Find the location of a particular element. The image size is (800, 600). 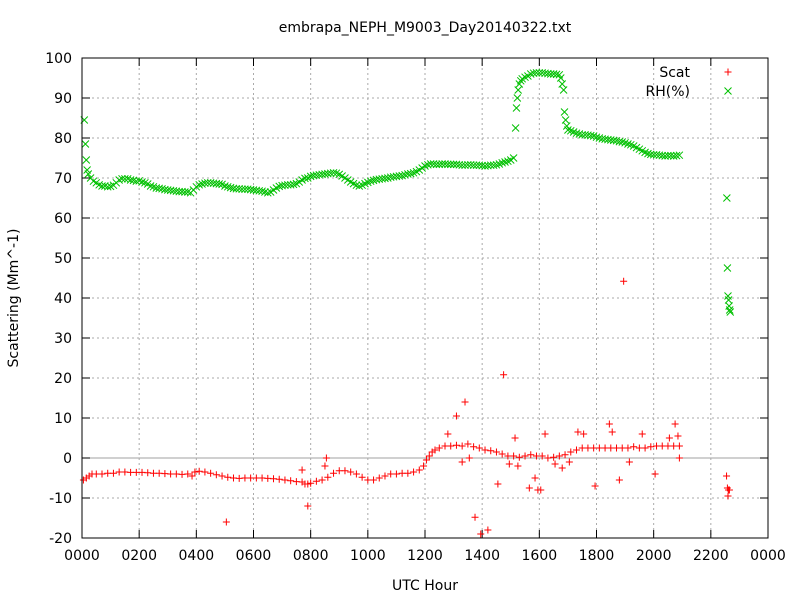

y-tick-label: 80 is located at coordinates (63, 139).